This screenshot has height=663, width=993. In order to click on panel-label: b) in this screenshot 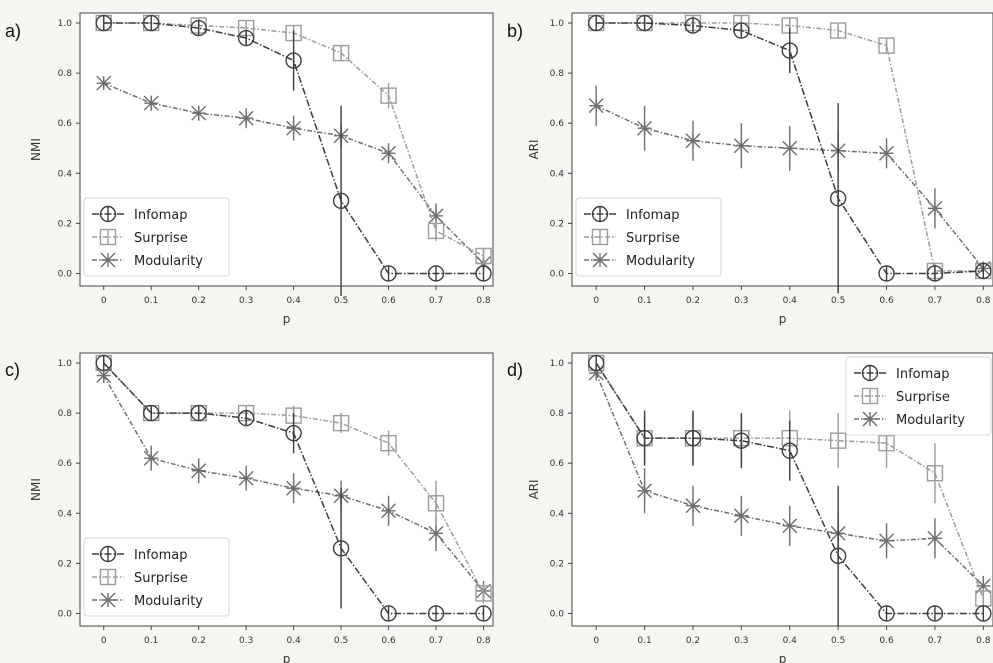, I will do `click(515, 31)`.